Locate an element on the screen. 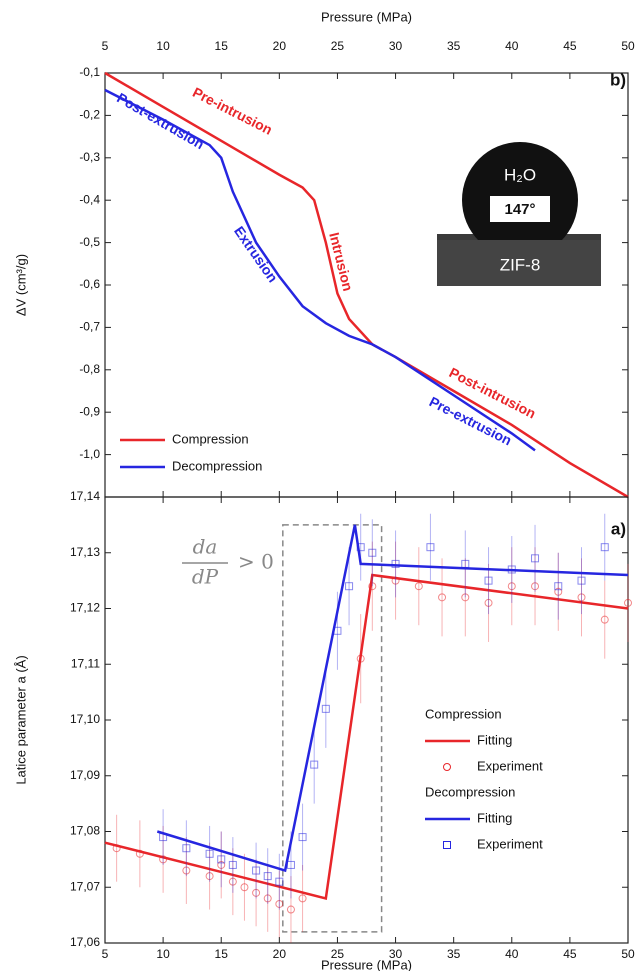 The image size is (643, 971). y-tick-label: 17,09 is located at coordinates (85, 775).